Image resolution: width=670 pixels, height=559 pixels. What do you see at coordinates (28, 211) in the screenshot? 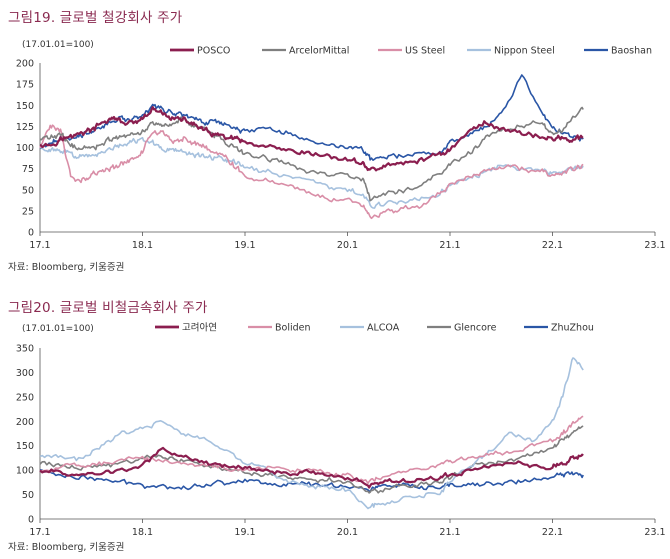
I see `y-tick-label: 25` at bounding box center [28, 211].